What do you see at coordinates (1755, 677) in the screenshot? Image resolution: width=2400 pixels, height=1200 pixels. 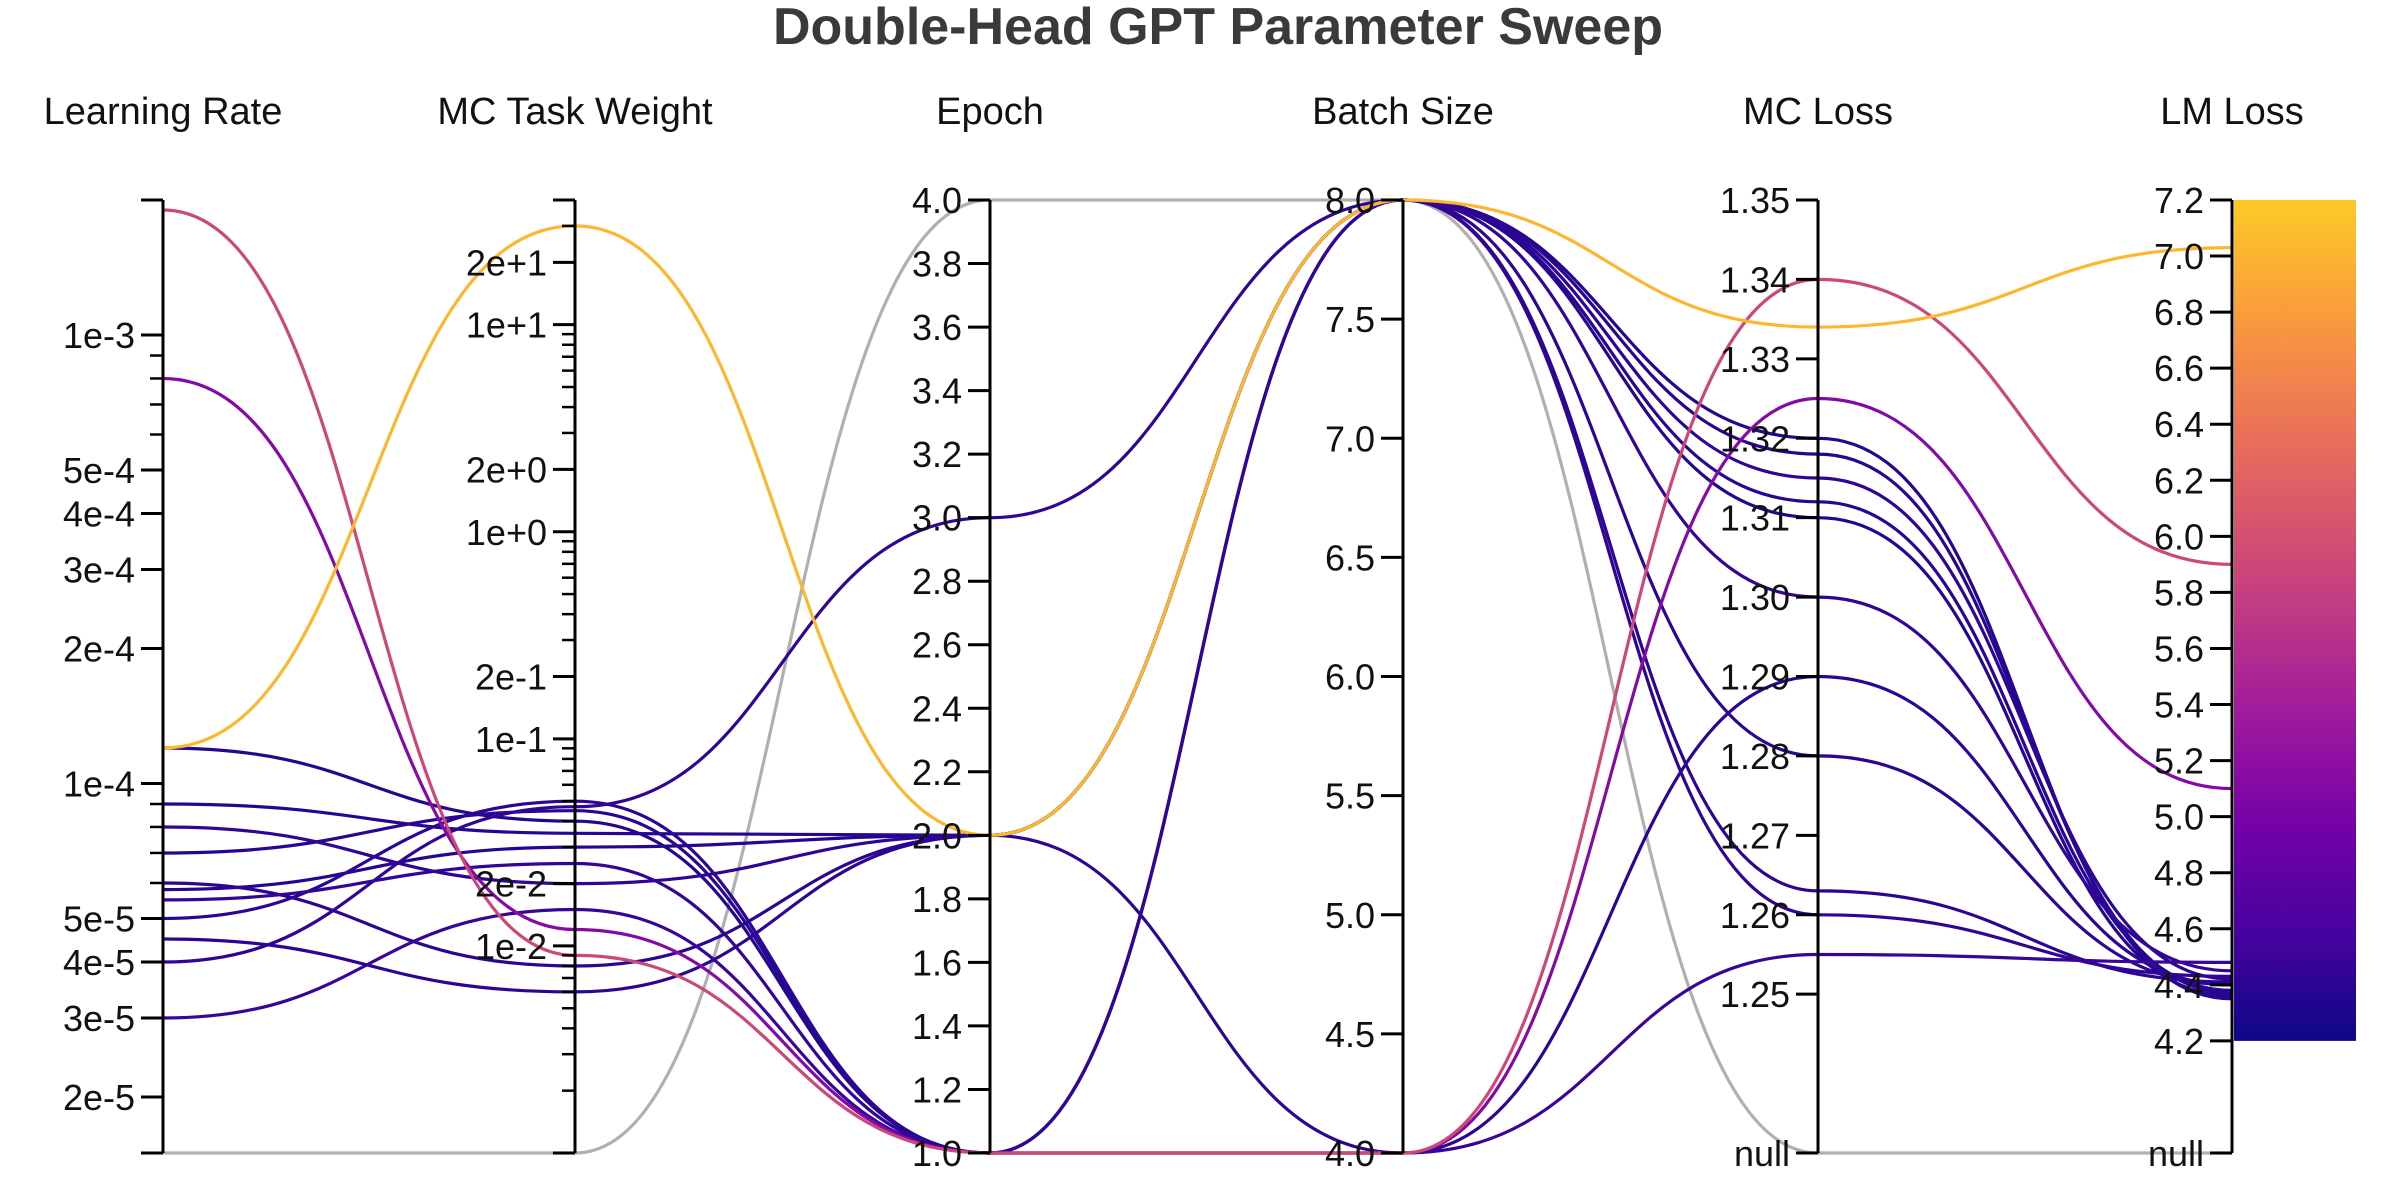 I see `tick-label: 1.29` at bounding box center [1755, 677].